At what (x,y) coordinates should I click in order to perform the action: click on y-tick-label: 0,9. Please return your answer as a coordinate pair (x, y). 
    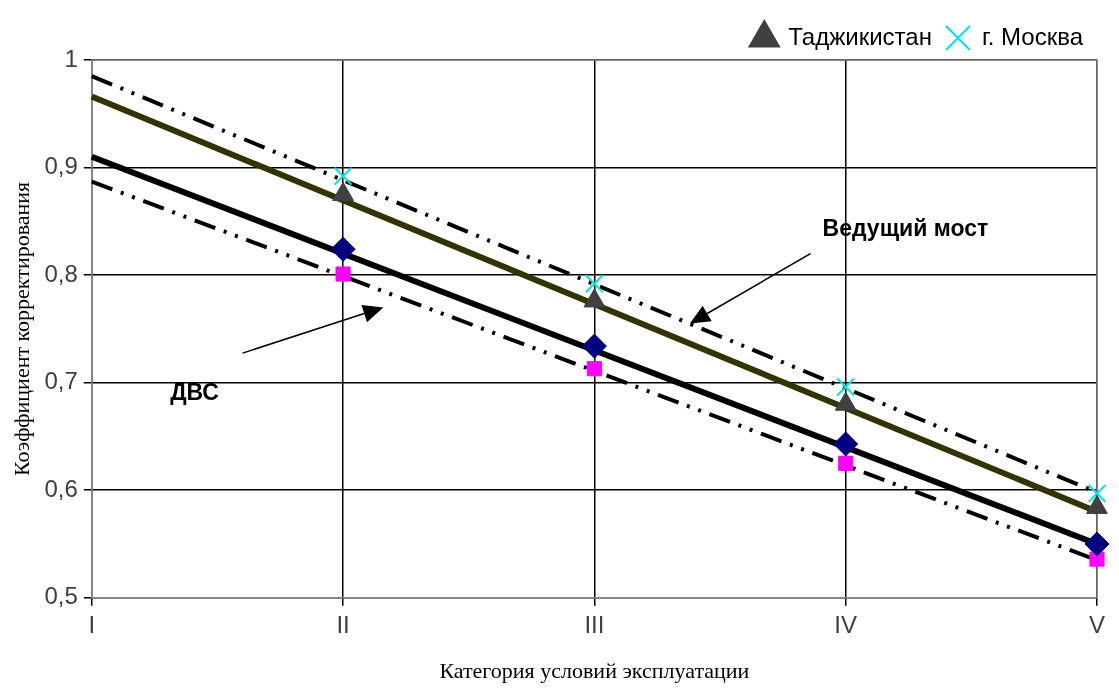
    Looking at the image, I should click on (61, 166).